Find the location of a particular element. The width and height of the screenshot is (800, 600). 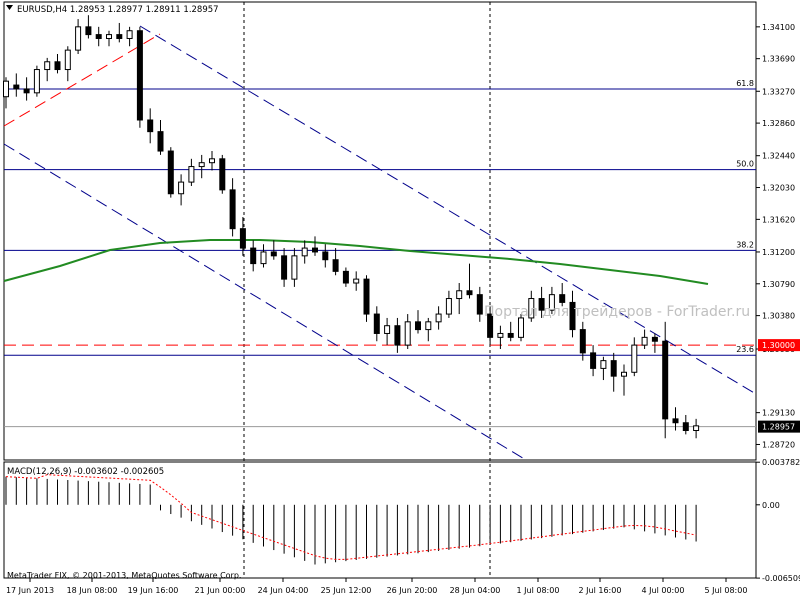

marked-level-badge is located at coordinates (779, 345).